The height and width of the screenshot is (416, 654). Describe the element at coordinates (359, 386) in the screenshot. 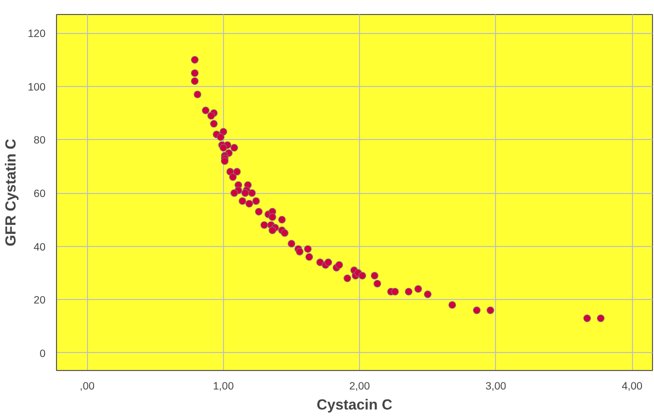

I see `x-tick-label: 2,00` at that location.